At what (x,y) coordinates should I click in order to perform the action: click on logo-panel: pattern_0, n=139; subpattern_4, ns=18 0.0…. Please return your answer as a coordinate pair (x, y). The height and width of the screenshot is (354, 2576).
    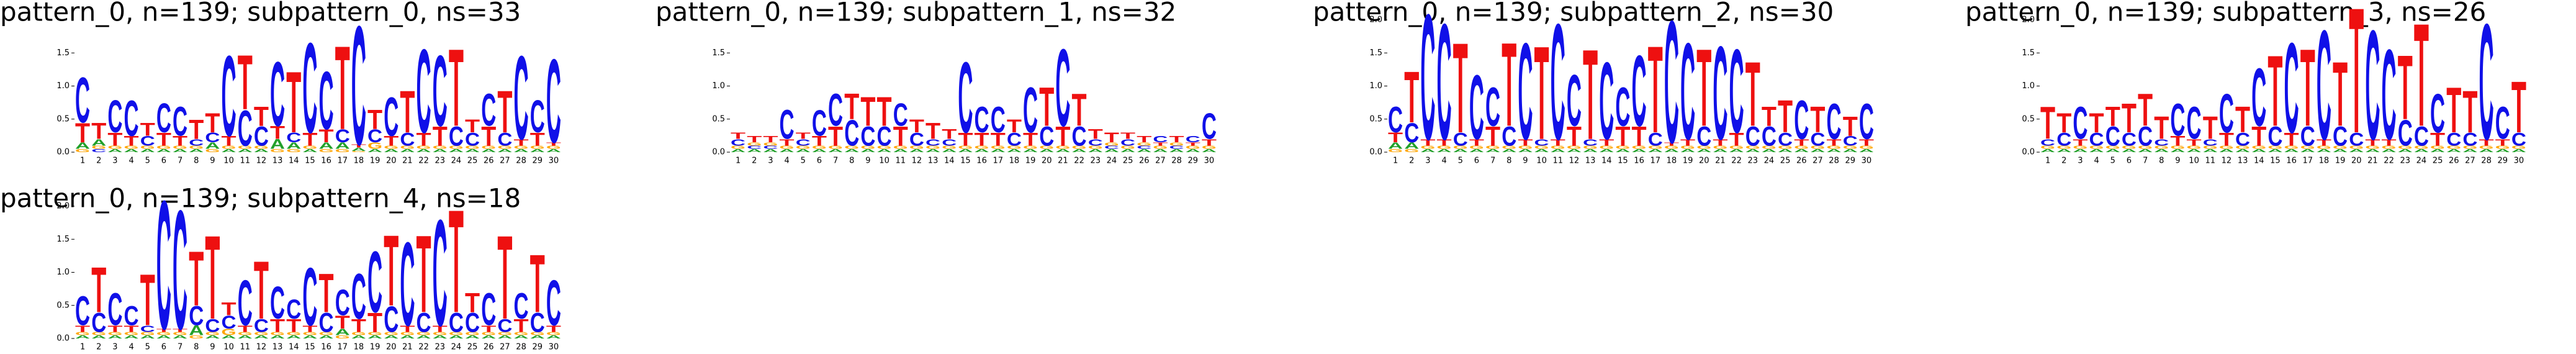
    Looking at the image, I should click on (280, 258).